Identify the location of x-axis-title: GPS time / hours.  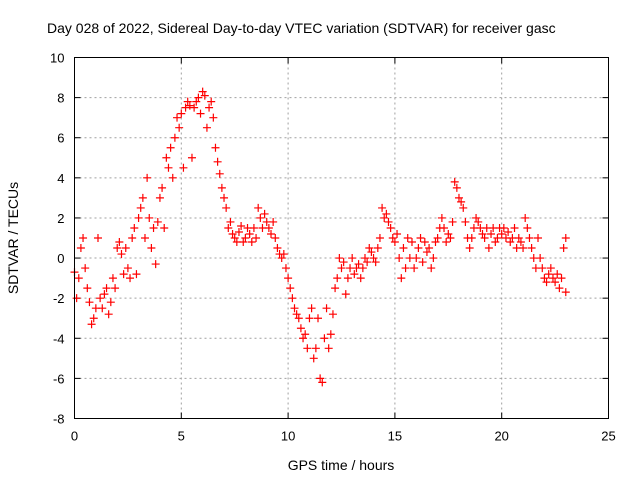
(341, 465).